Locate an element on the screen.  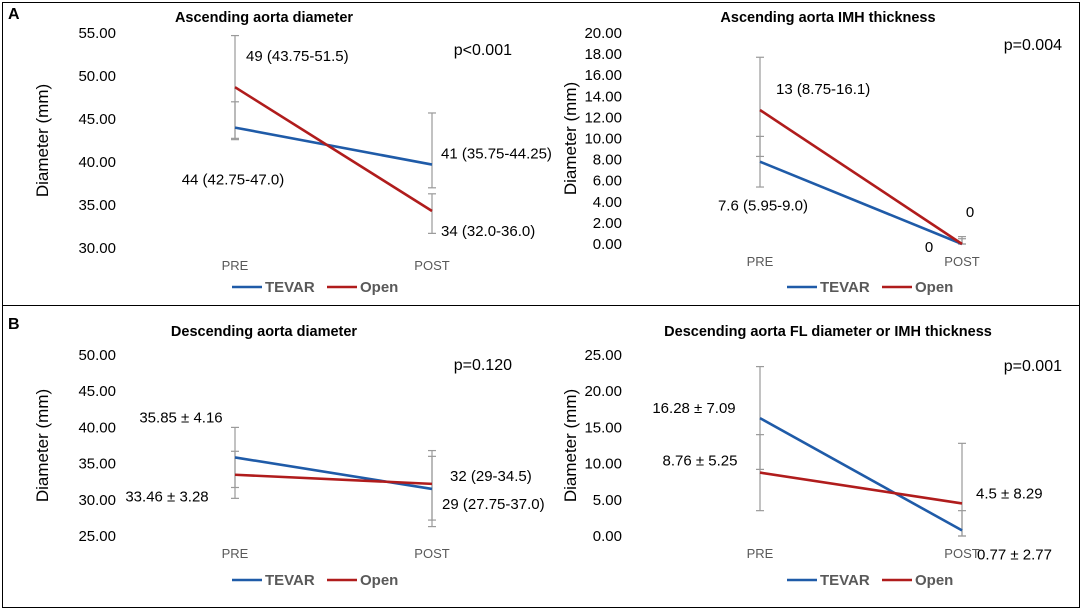
data-label-tevar: 44 (42.75-47.0) is located at coordinates (233, 180).